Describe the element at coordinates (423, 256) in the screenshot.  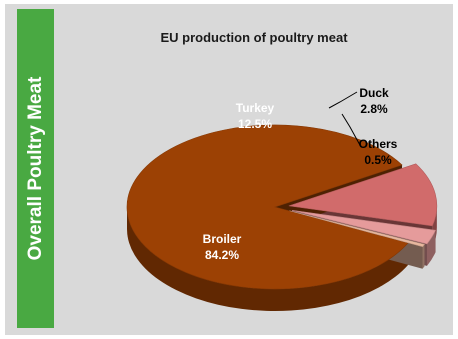
I see `others-slice-rim` at that location.